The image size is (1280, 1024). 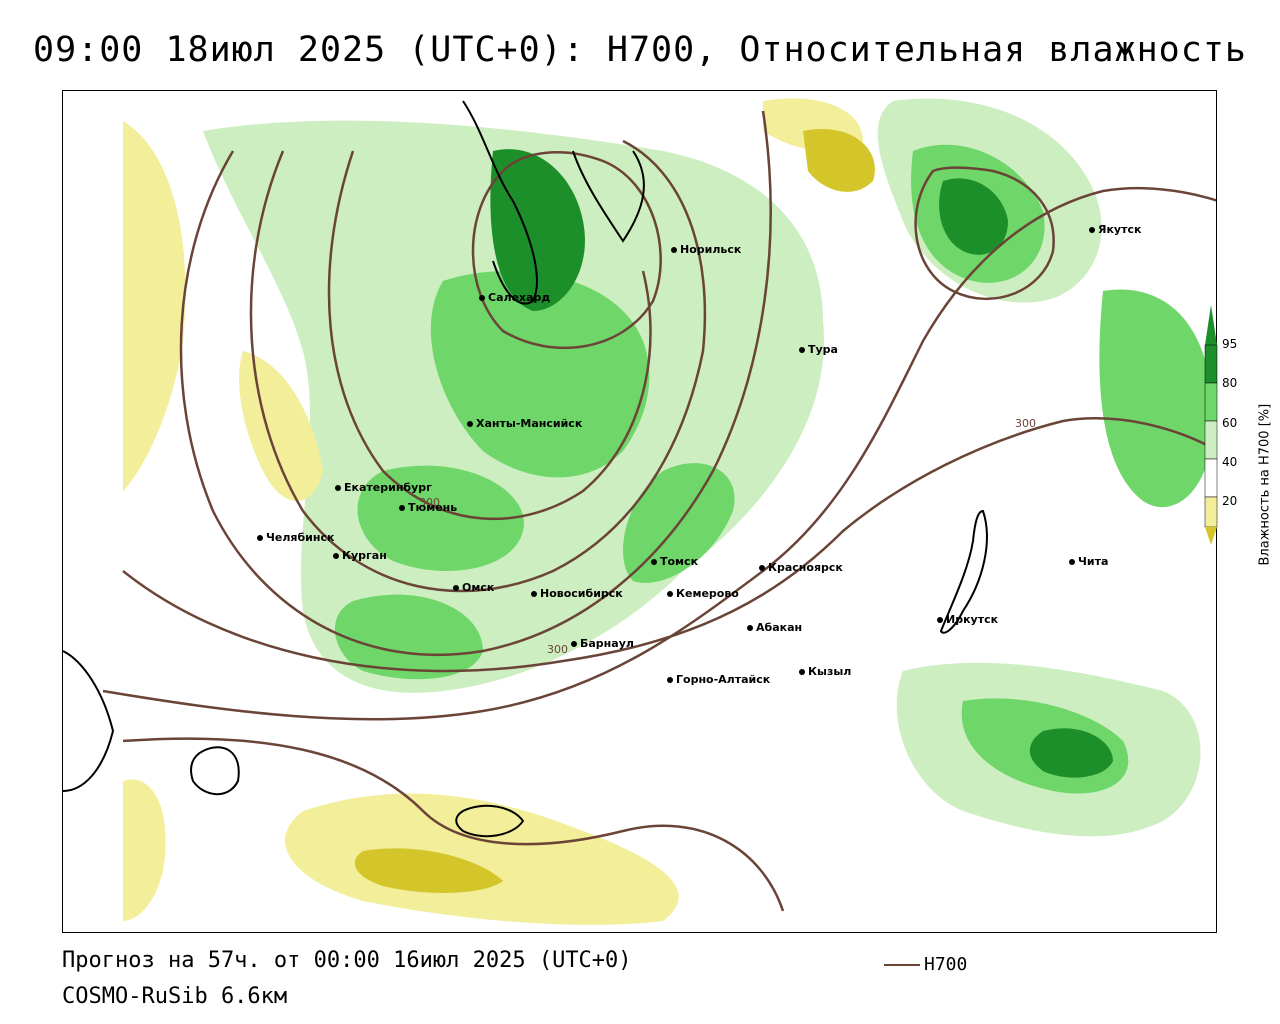 What do you see at coordinates (577, 593) in the screenshot?
I see `city-label: Новосибирск` at bounding box center [577, 593].